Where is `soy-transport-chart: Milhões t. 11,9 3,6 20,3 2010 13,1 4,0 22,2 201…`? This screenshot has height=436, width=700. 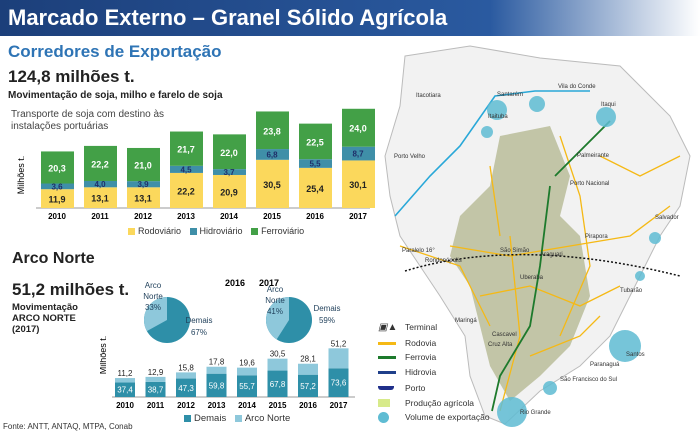 soy-transport-chart: Milhões t. 11,9 3,6 20,3 2010 13,1 4,0 22,2 201… is located at coordinates (195, 164).